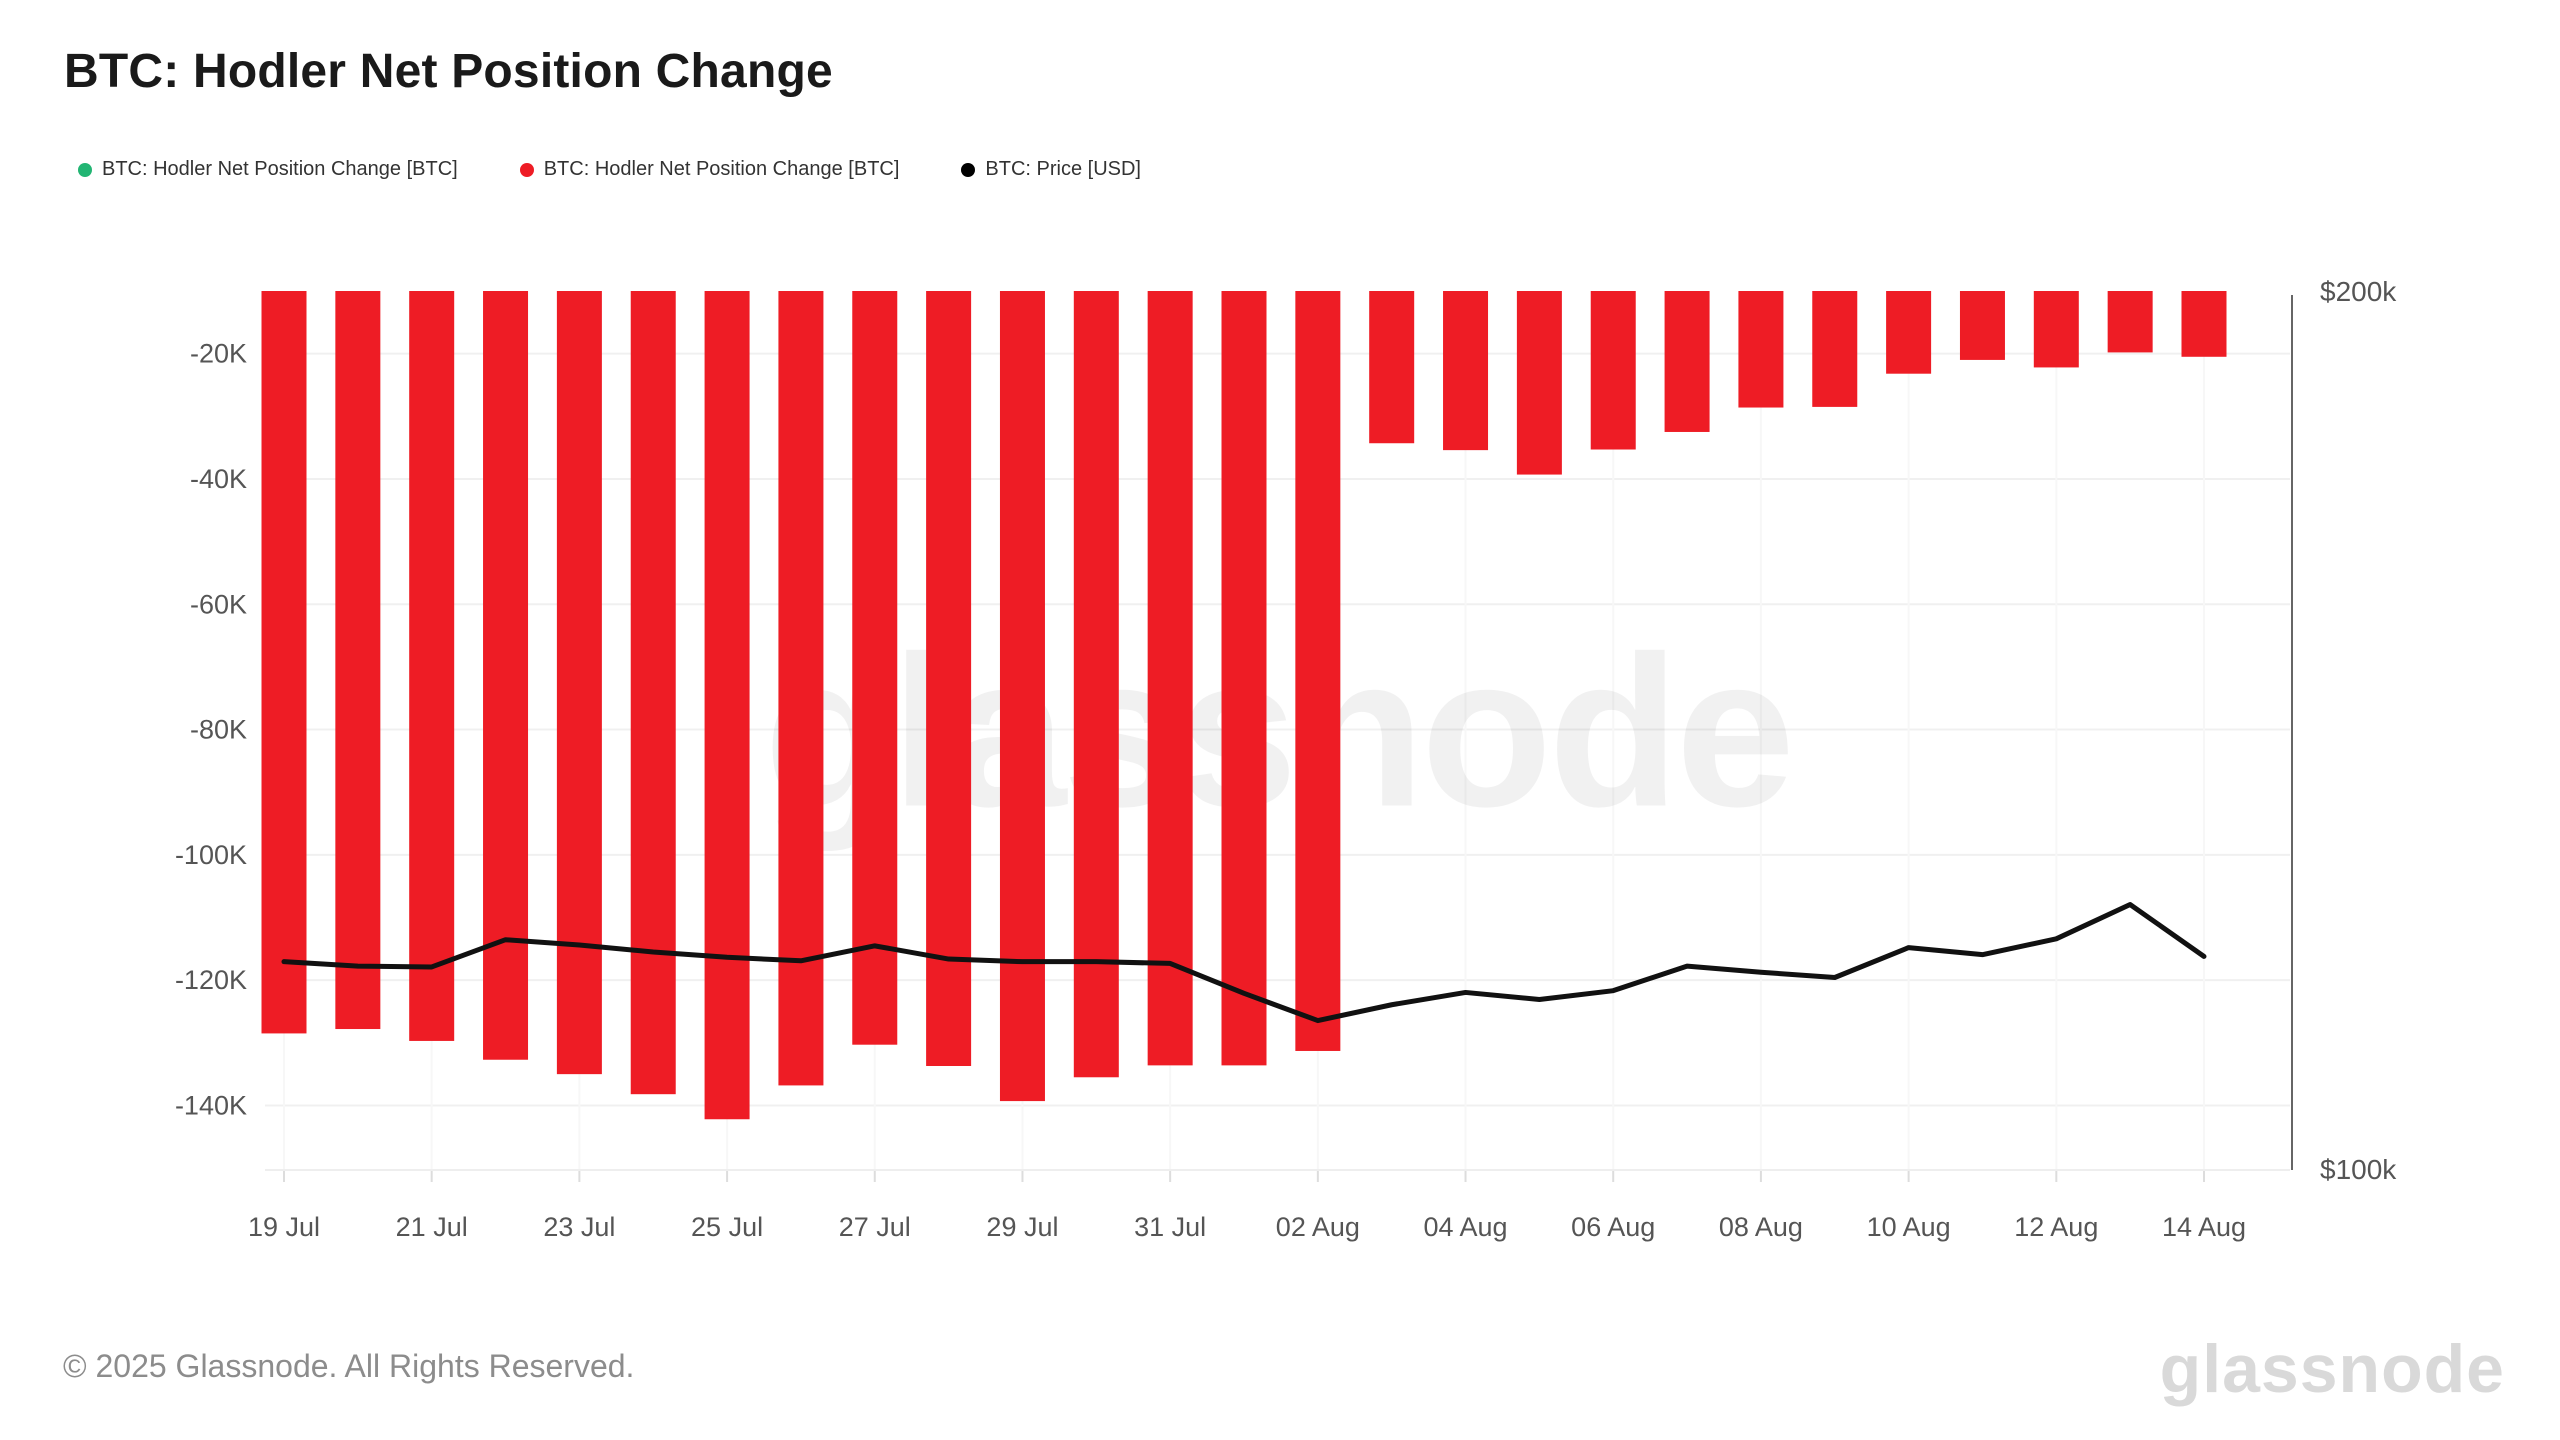 This screenshot has width=2560, height=1440. I want to click on x-axis-tick-label: 19 Jul, so click(284, 1227).